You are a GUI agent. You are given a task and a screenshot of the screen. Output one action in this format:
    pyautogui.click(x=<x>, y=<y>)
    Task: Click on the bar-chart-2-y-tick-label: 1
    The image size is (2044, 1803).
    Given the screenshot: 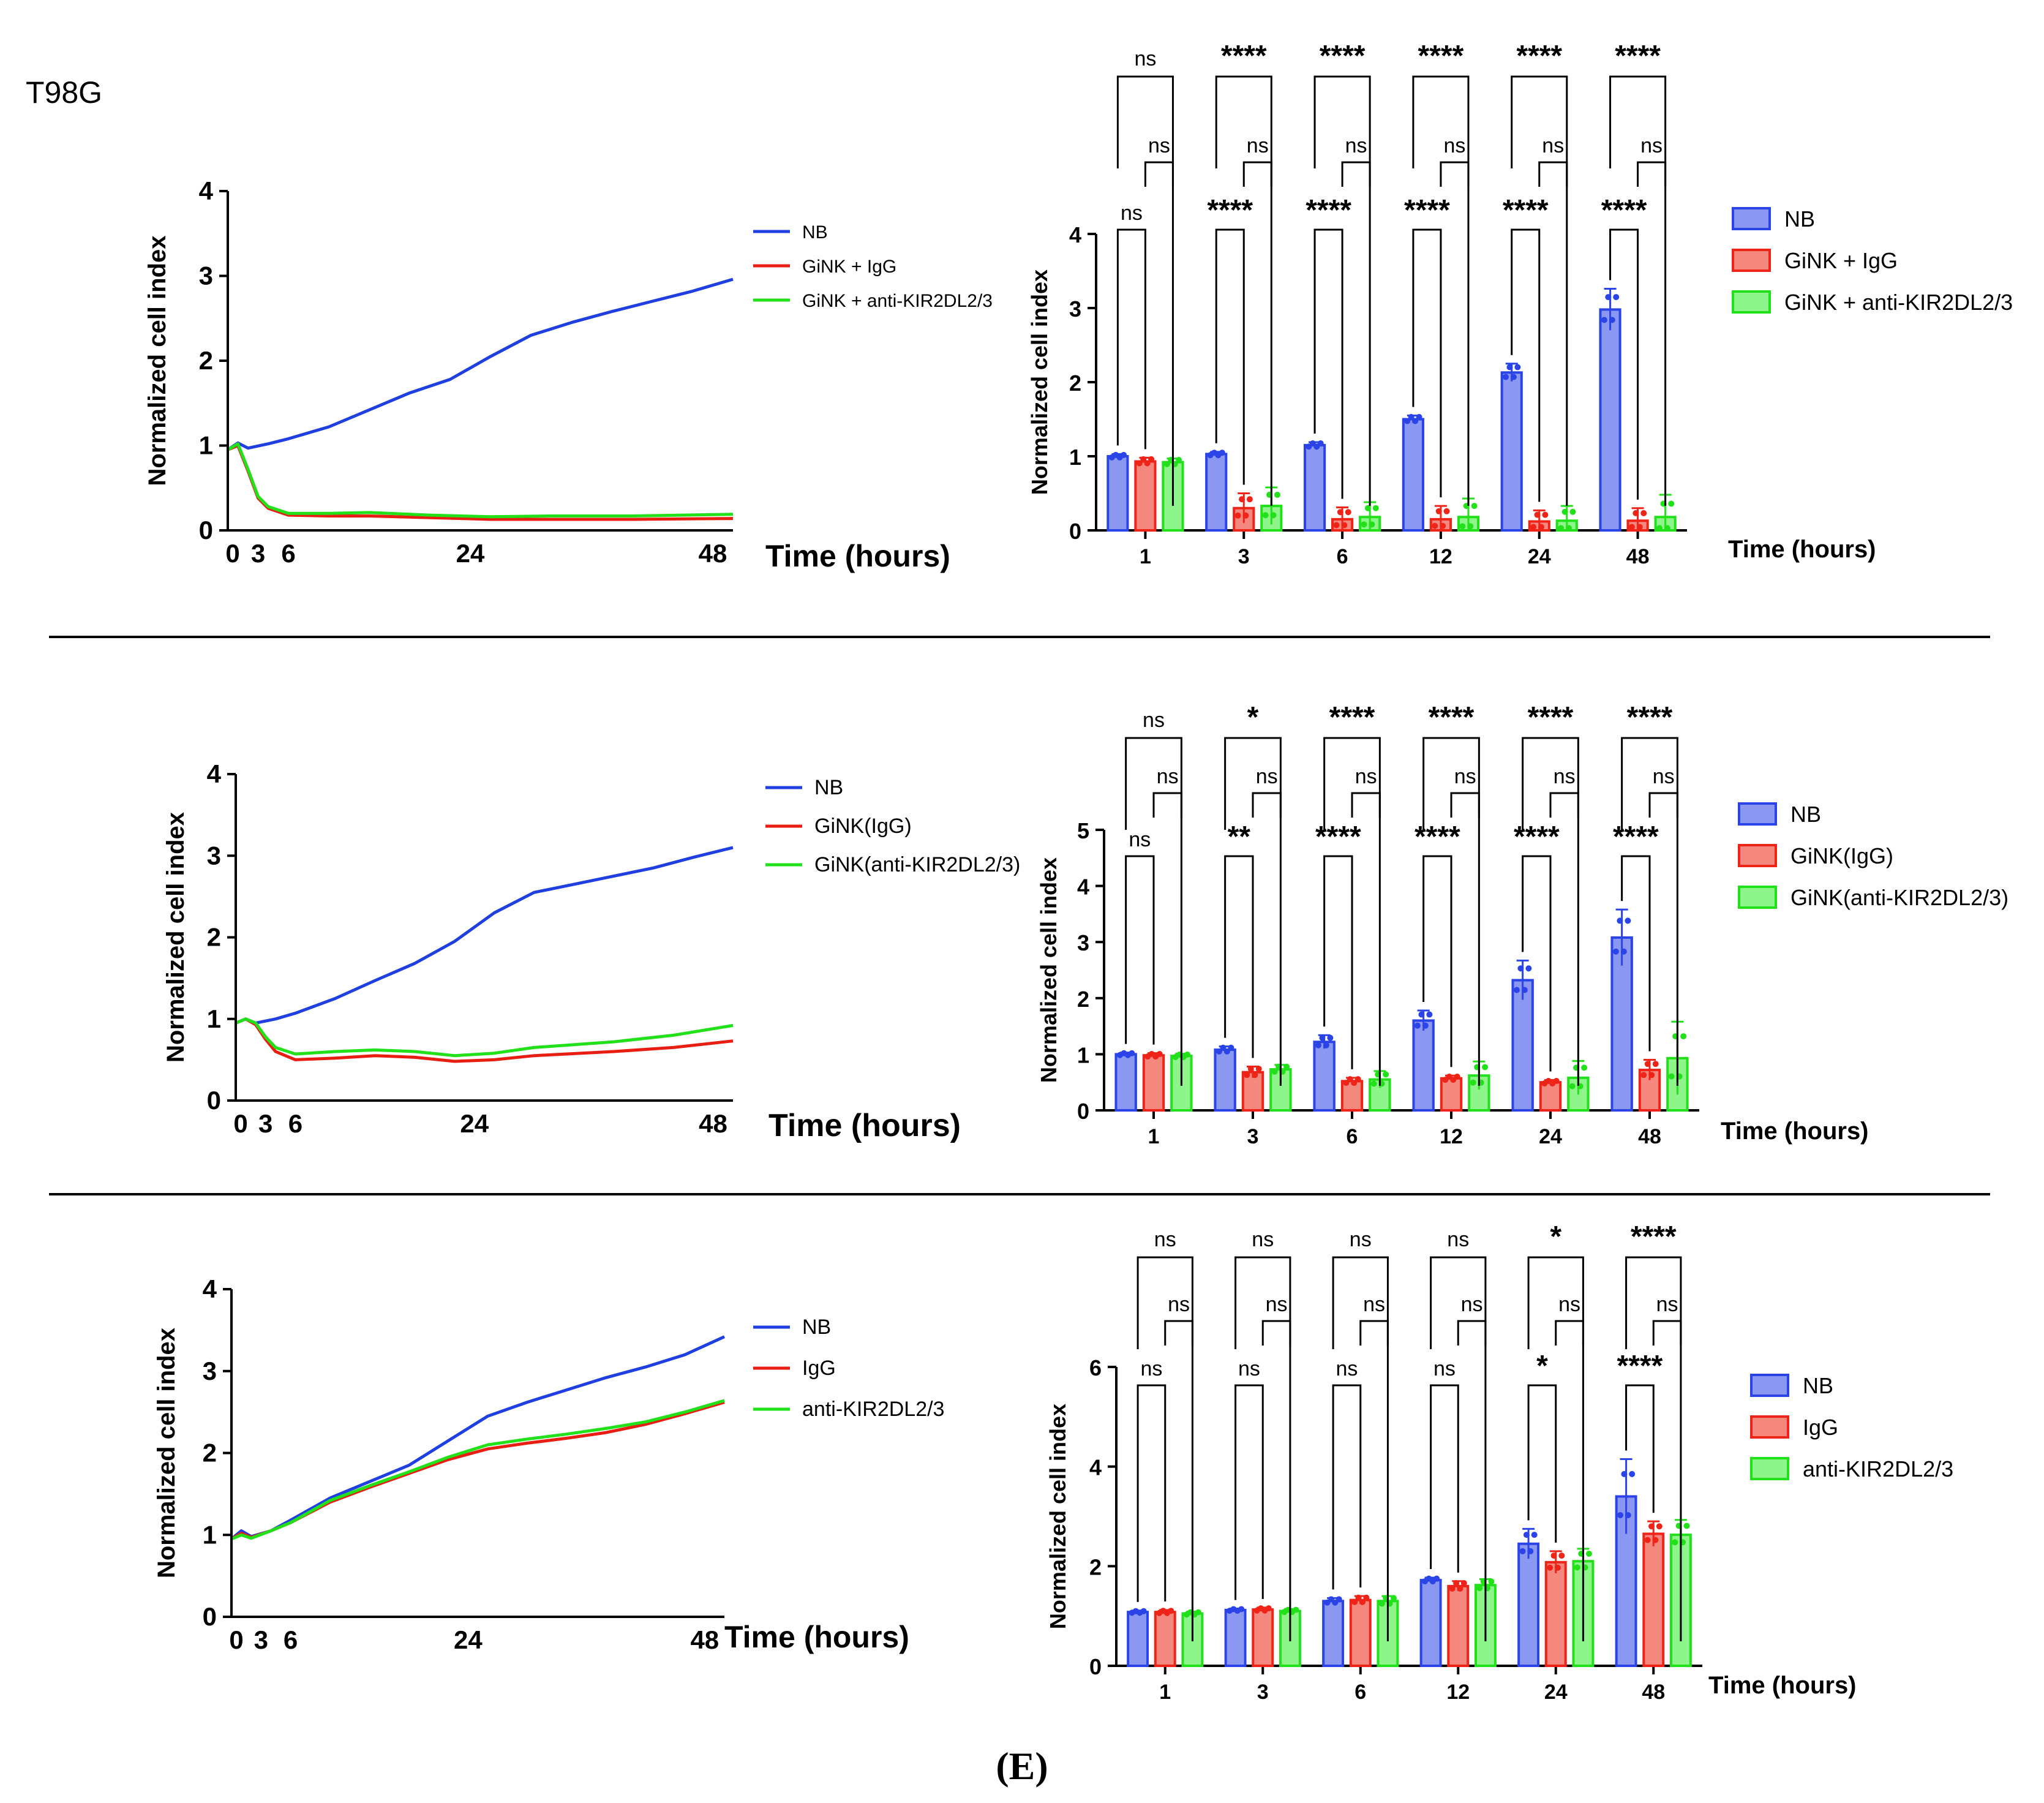 What is the action you would take?
    pyautogui.click(x=1075, y=458)
    